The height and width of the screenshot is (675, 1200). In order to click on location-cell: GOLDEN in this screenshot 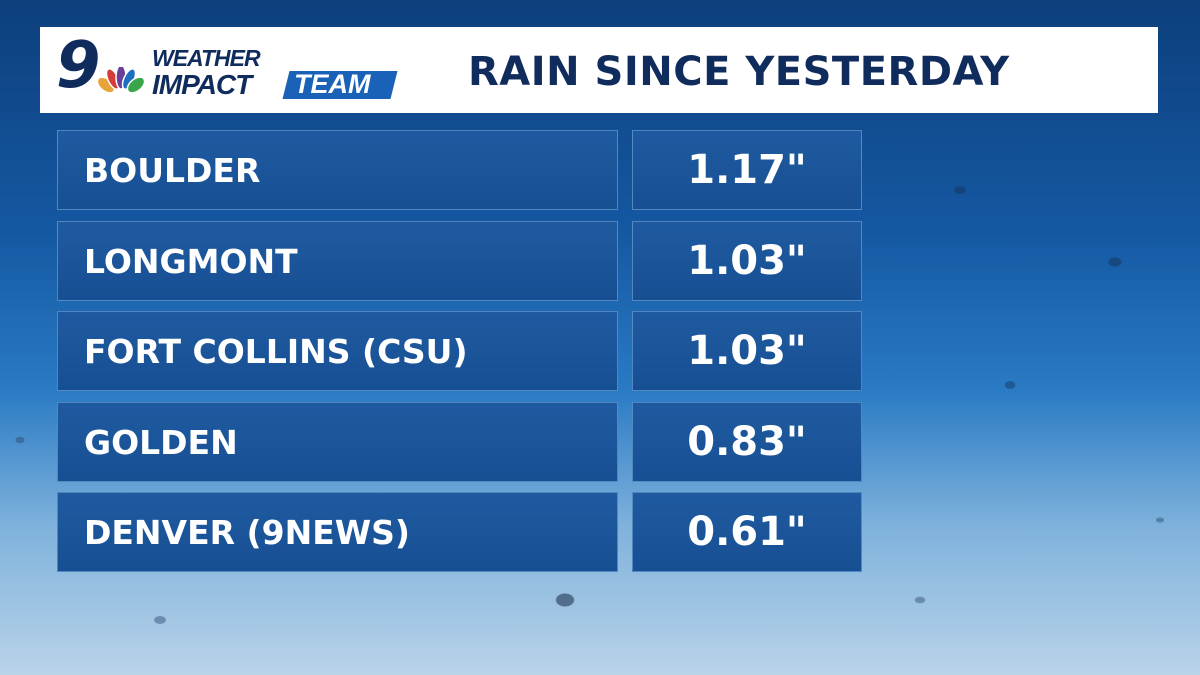, I will do `click(337, 442)`.